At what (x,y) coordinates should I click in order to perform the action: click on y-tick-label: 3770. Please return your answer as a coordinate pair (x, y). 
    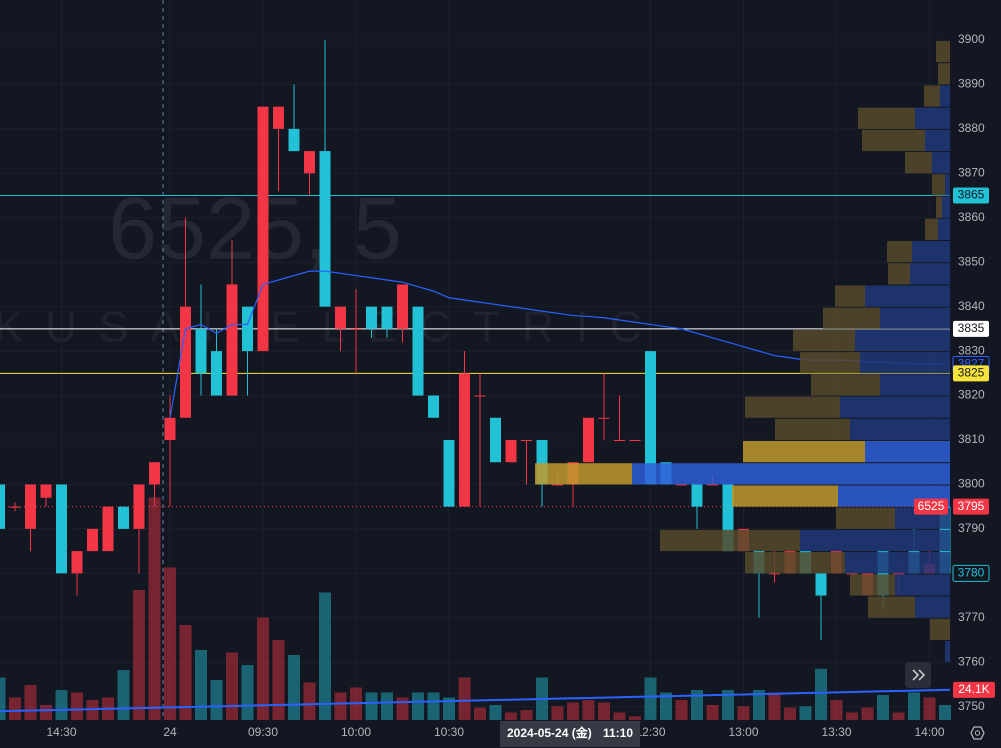
    Looking at the image, I should click on (971, 617).